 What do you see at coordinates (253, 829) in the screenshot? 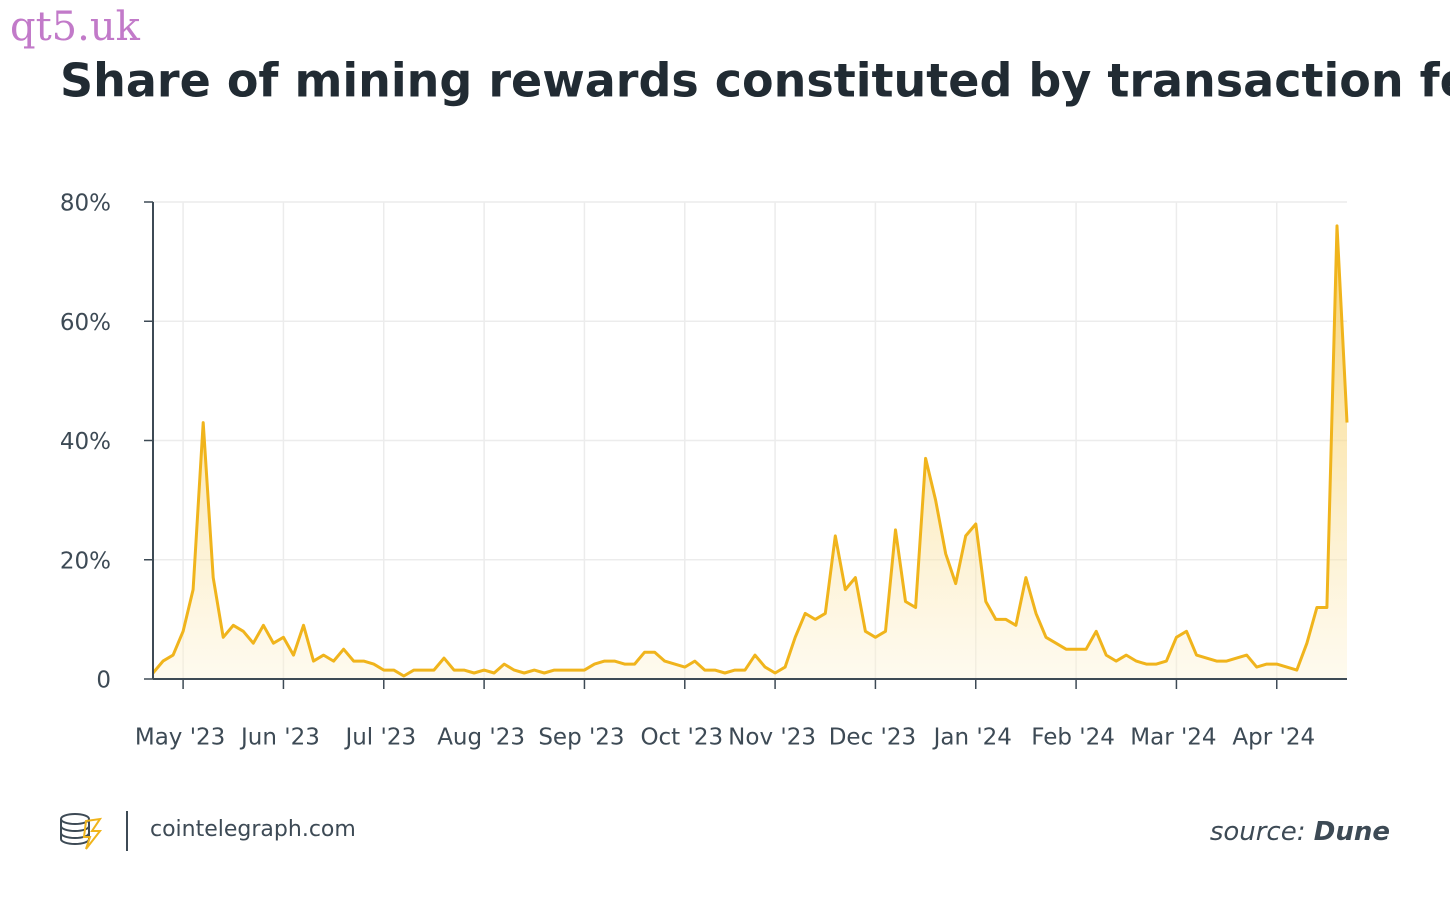
I see `footer-site: cointelegraph.com` at bounding box center [253, 829].